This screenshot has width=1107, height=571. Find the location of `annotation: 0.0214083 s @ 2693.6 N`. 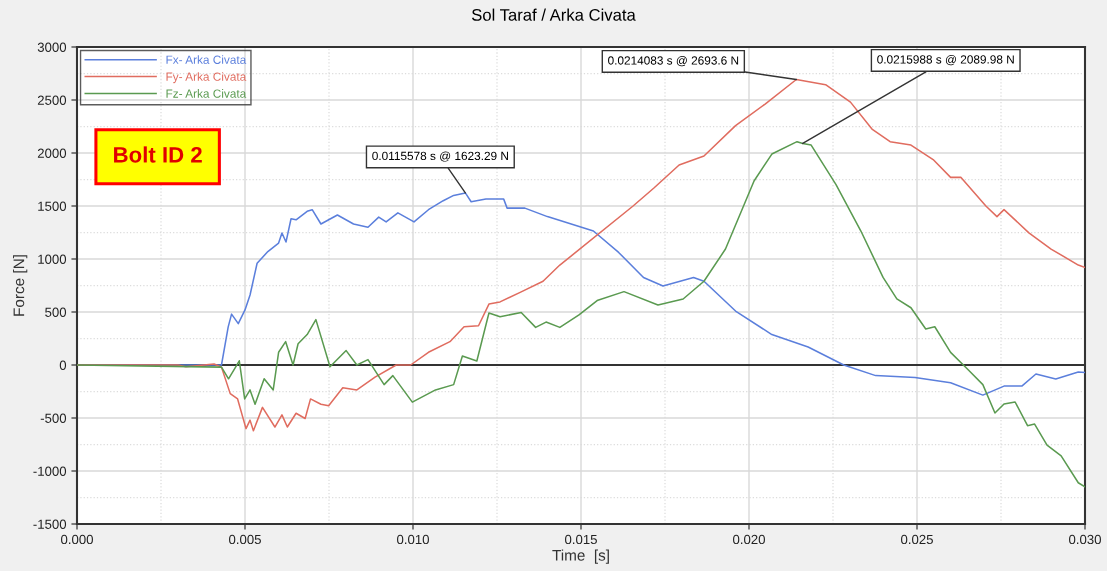

annotation: 0.0214083 s @ 2693.6 N is located at coordinates (673, 61).